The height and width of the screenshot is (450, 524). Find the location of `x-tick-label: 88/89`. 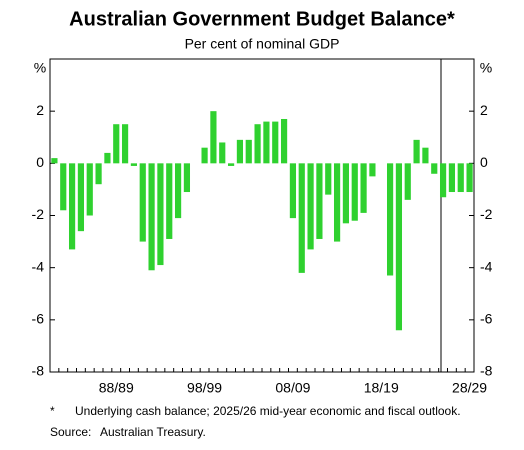

x-tick-label: 88/89 is located at coordinates (116, 388).